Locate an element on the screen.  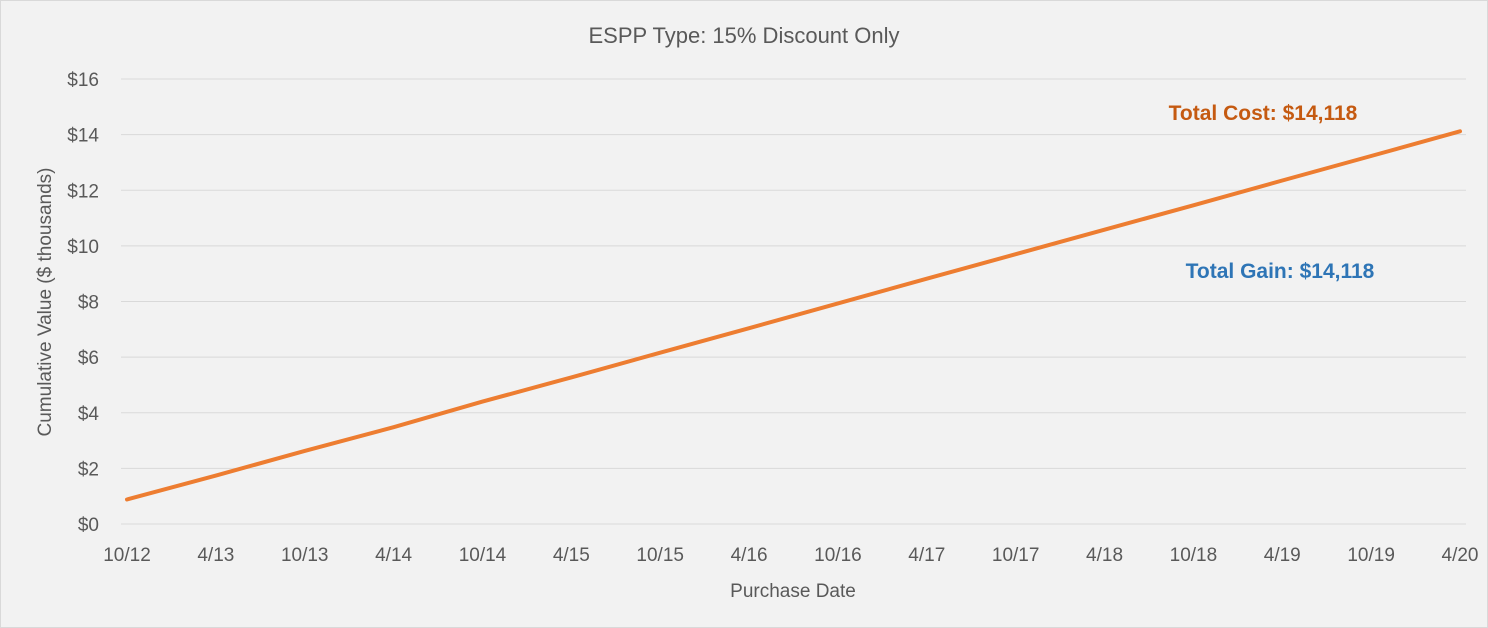
y-tick-label: $8 is located at coordinates (88, 303).